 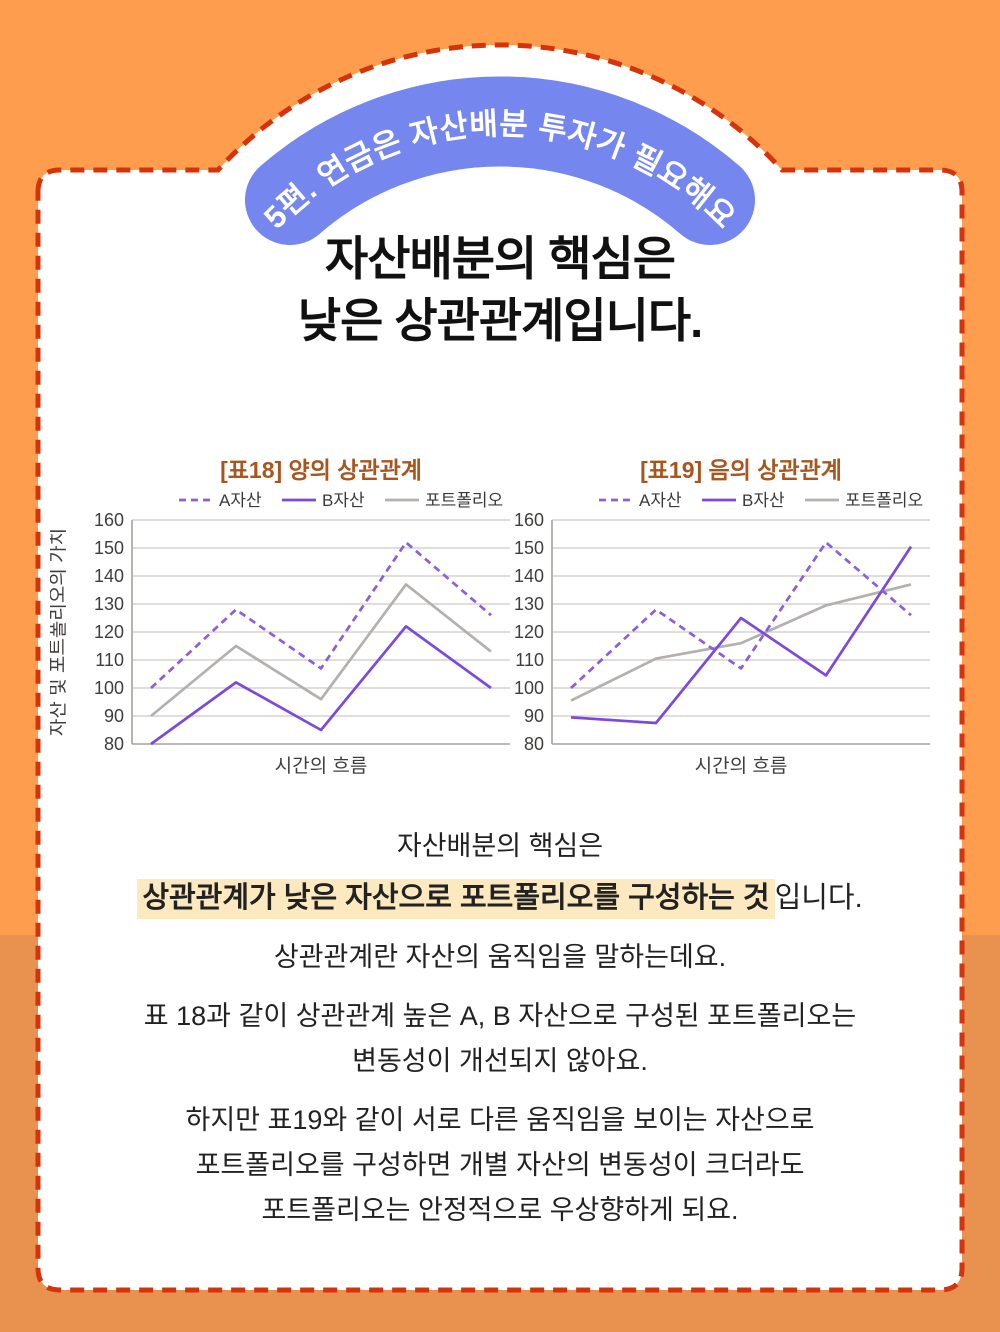 I want to click on chart-title: [표19] 음의 상관관계, so click(x=741, y=470).